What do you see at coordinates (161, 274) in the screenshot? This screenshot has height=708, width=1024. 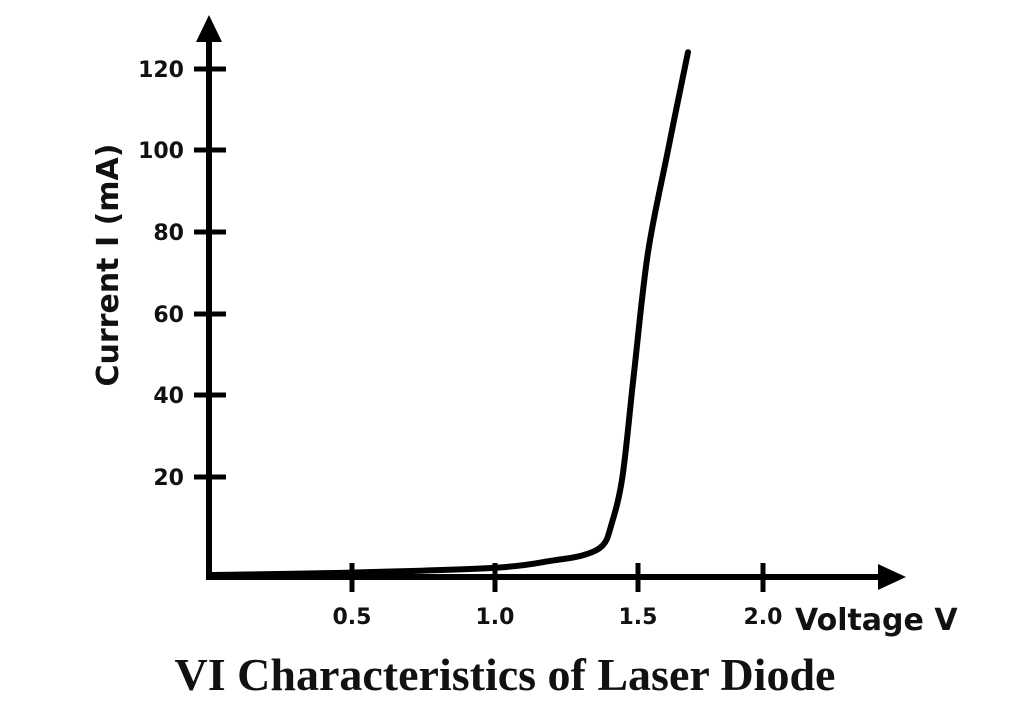 I see `y-tick-labels: 120 100 80 60 40 20` at bounding box center [161, 274].